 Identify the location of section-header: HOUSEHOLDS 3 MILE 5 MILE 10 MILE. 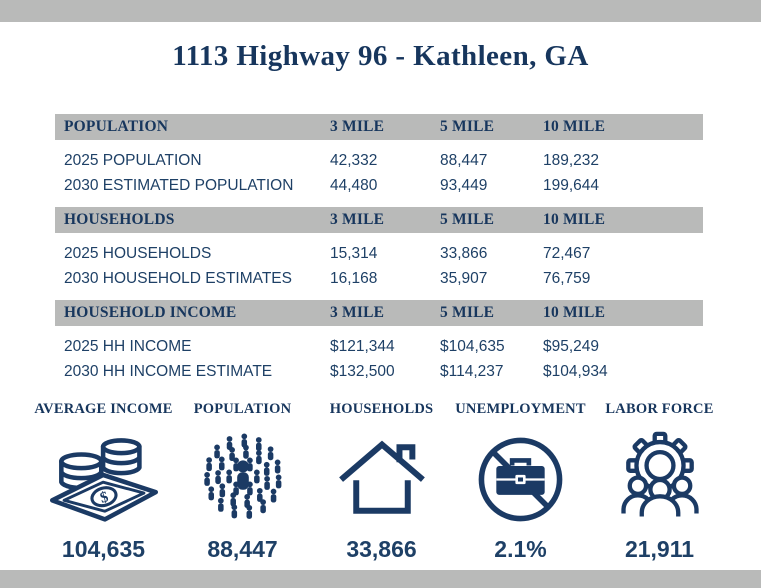
(379, 220).